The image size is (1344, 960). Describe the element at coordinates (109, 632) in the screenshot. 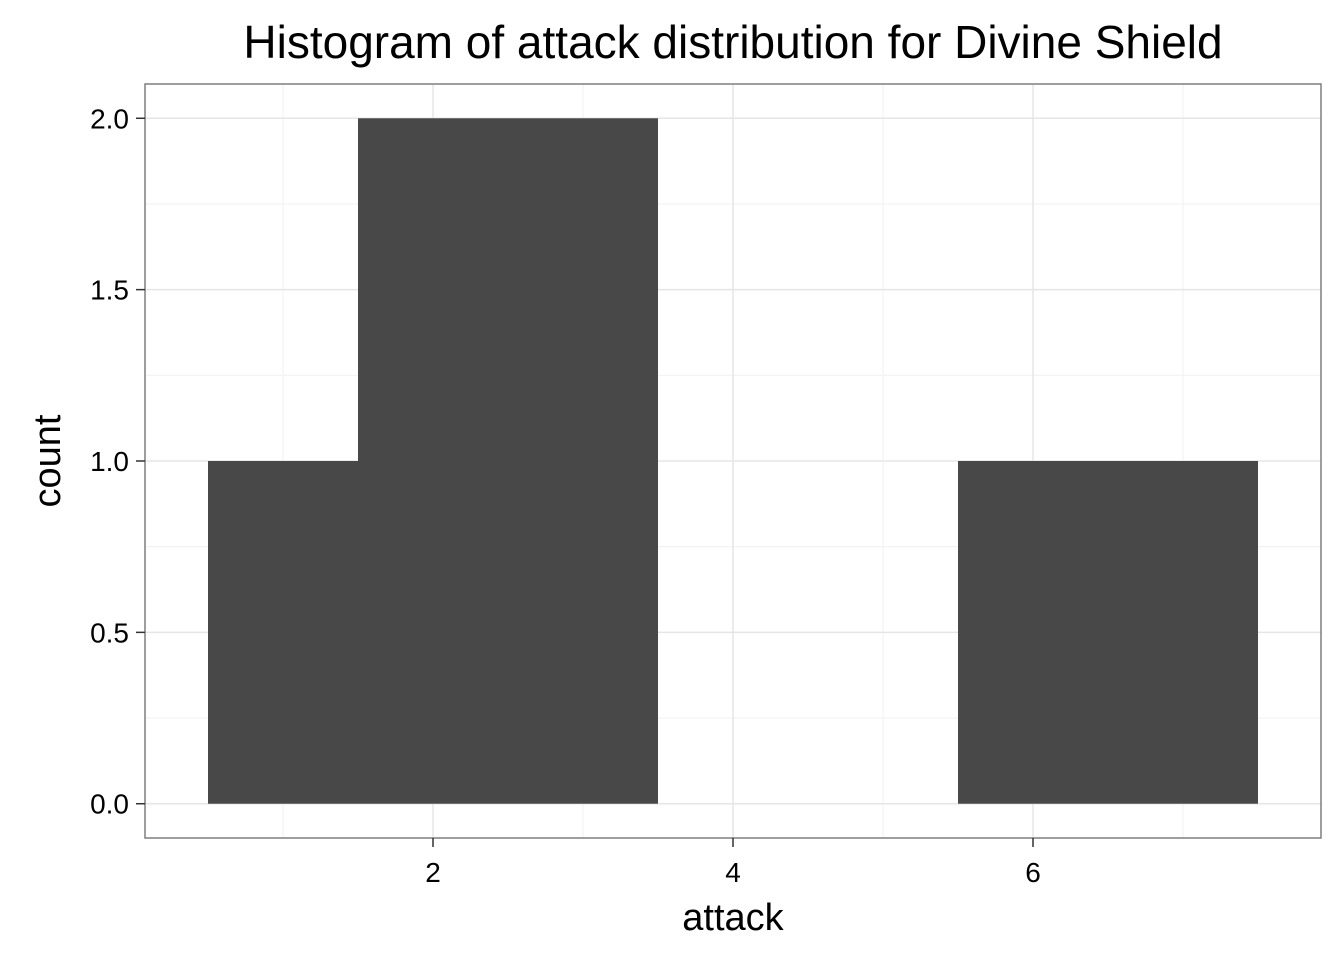

I see `y-tick-label: 0.5` at that location.